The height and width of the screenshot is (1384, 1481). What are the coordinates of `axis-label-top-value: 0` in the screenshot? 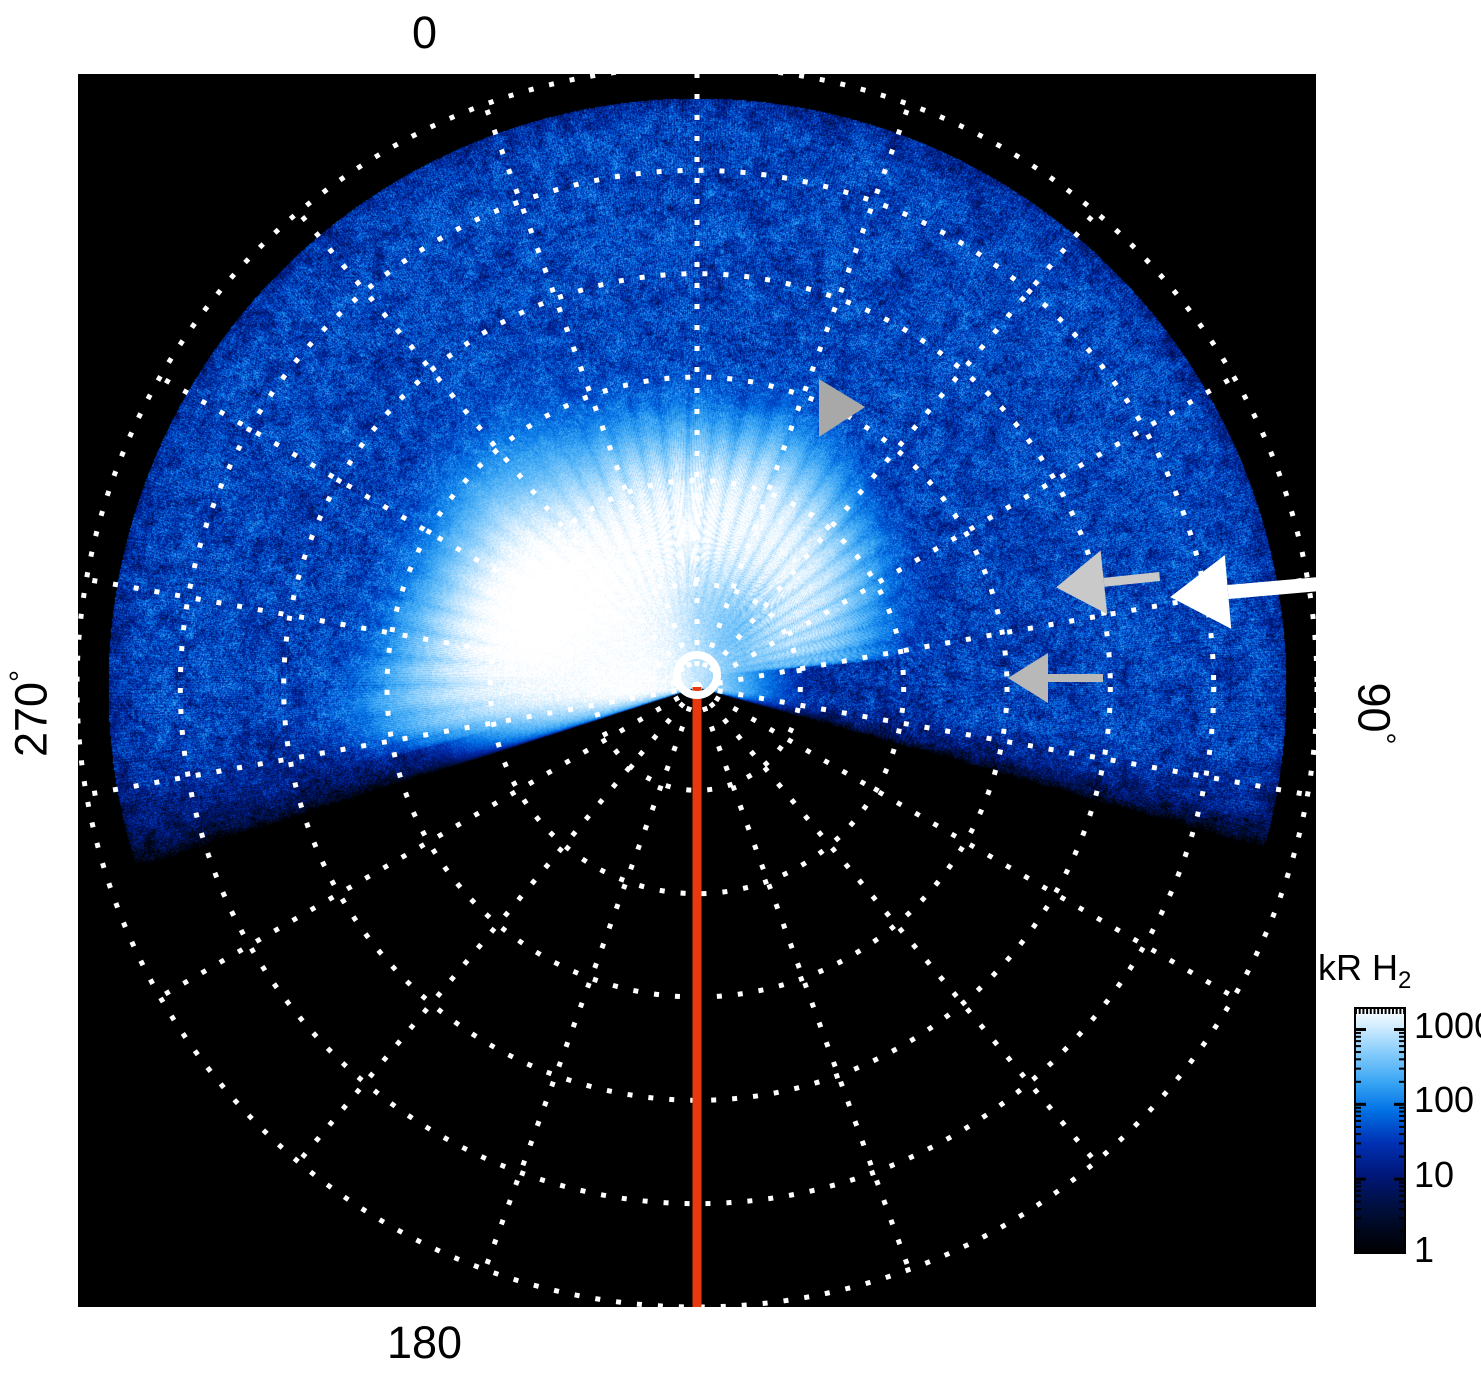 It's located at (424, 32).